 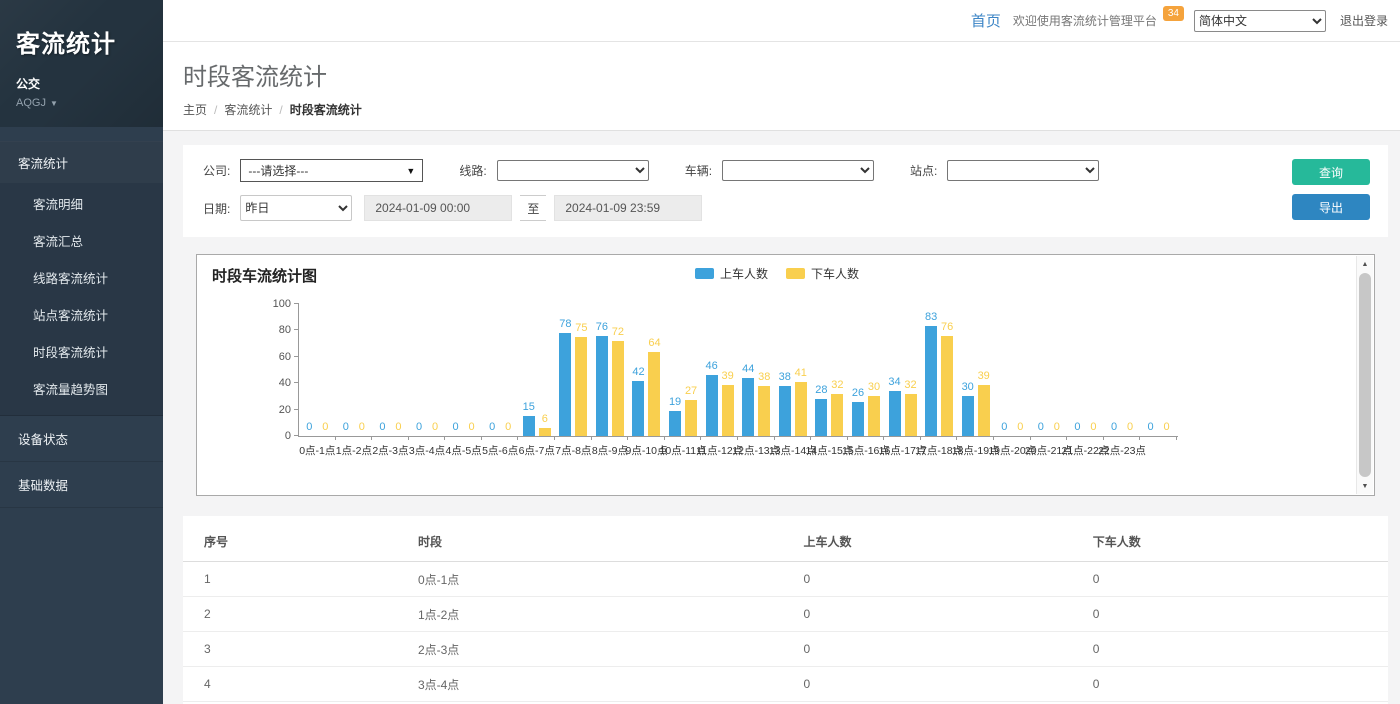 I want to click on x-axis-label: 3点-4点, so click(x=427, y=451).